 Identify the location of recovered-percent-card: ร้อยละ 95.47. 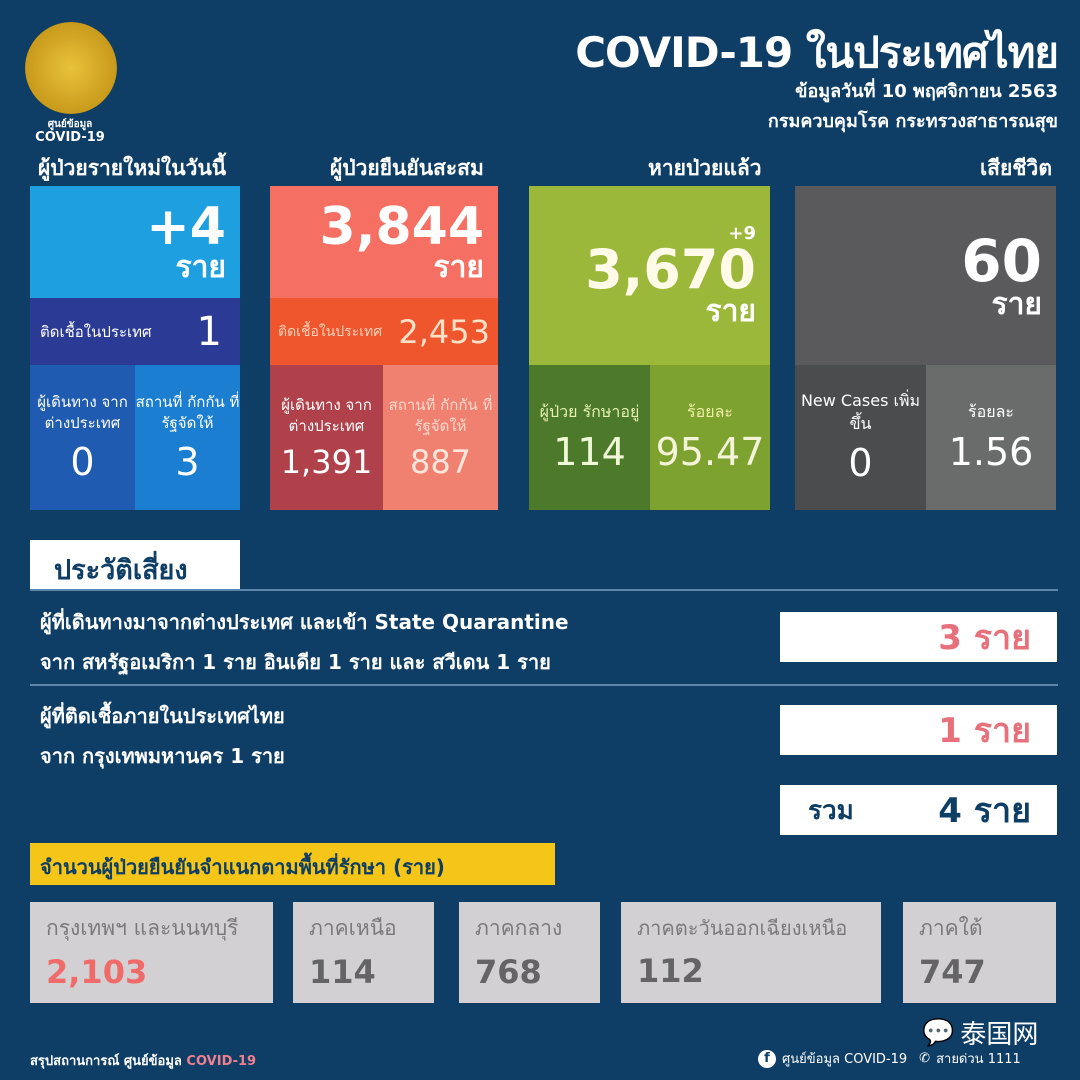
(710, 437).